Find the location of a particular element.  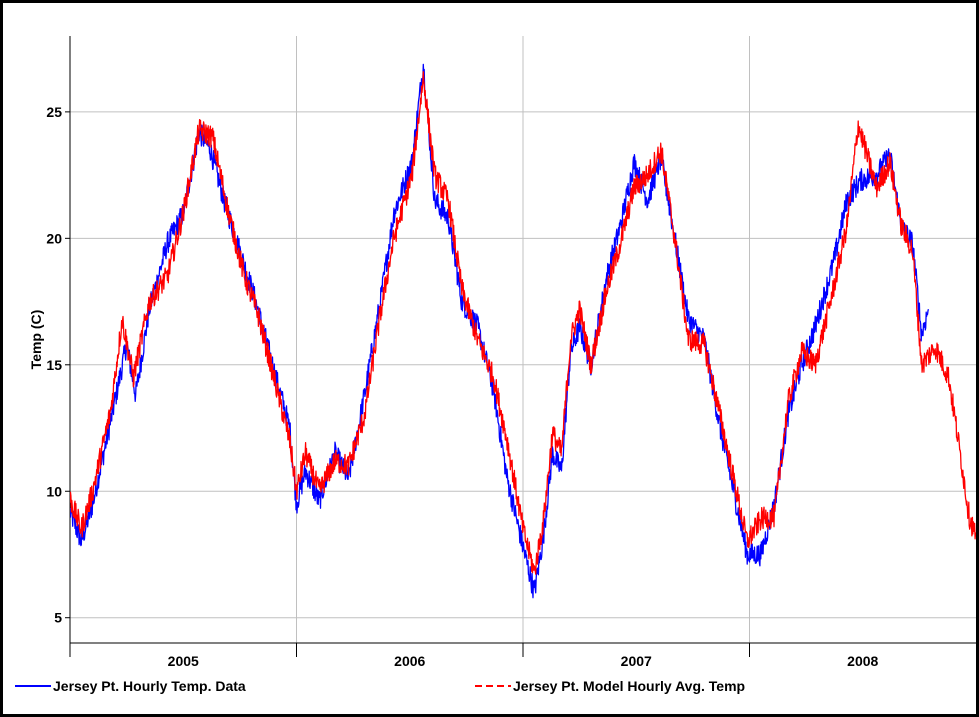

x-tick-label: 2007 is located at coordinates (636, 661).